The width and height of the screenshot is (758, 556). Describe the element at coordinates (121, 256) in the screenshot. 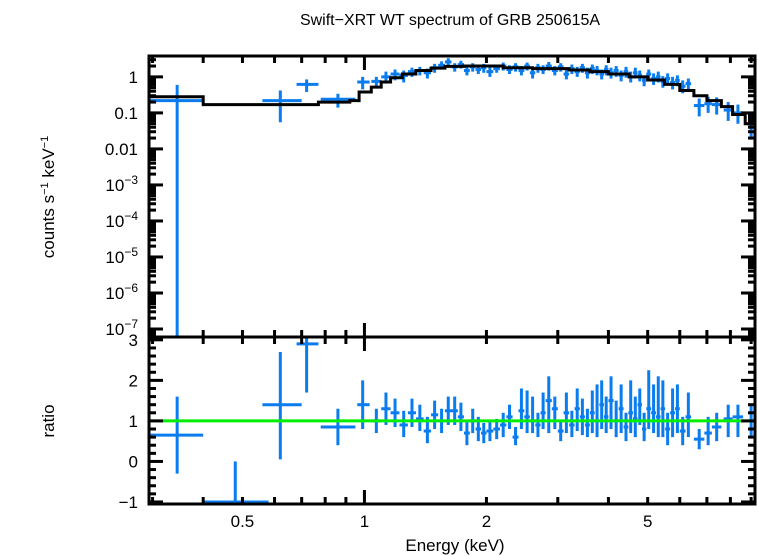

I see `y-tick-label: 10⁻⁵` at that location.